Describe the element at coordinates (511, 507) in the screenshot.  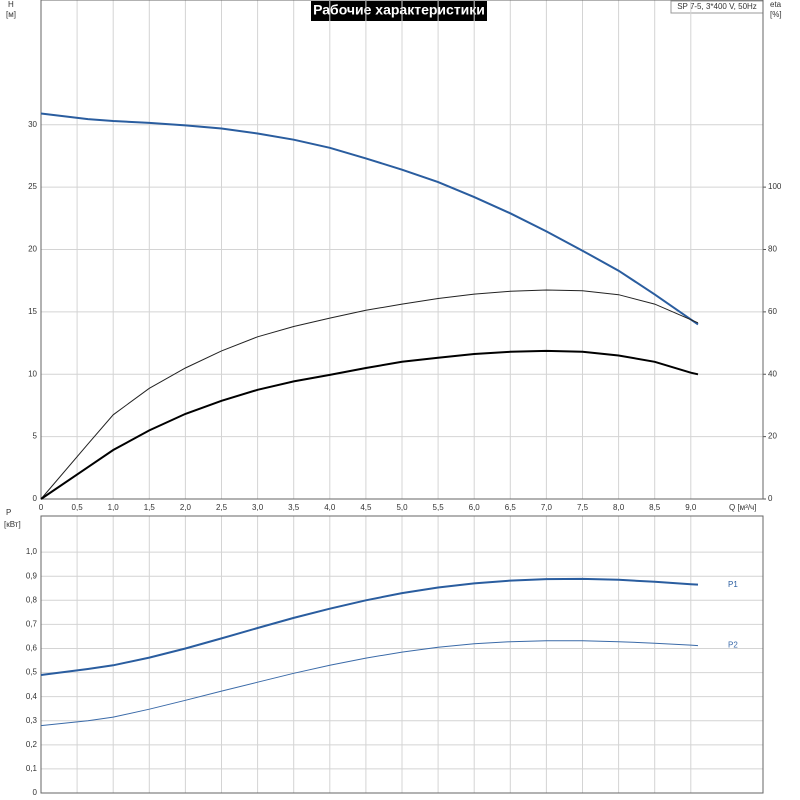
I see `x-tick-label: 6,5` at that location.